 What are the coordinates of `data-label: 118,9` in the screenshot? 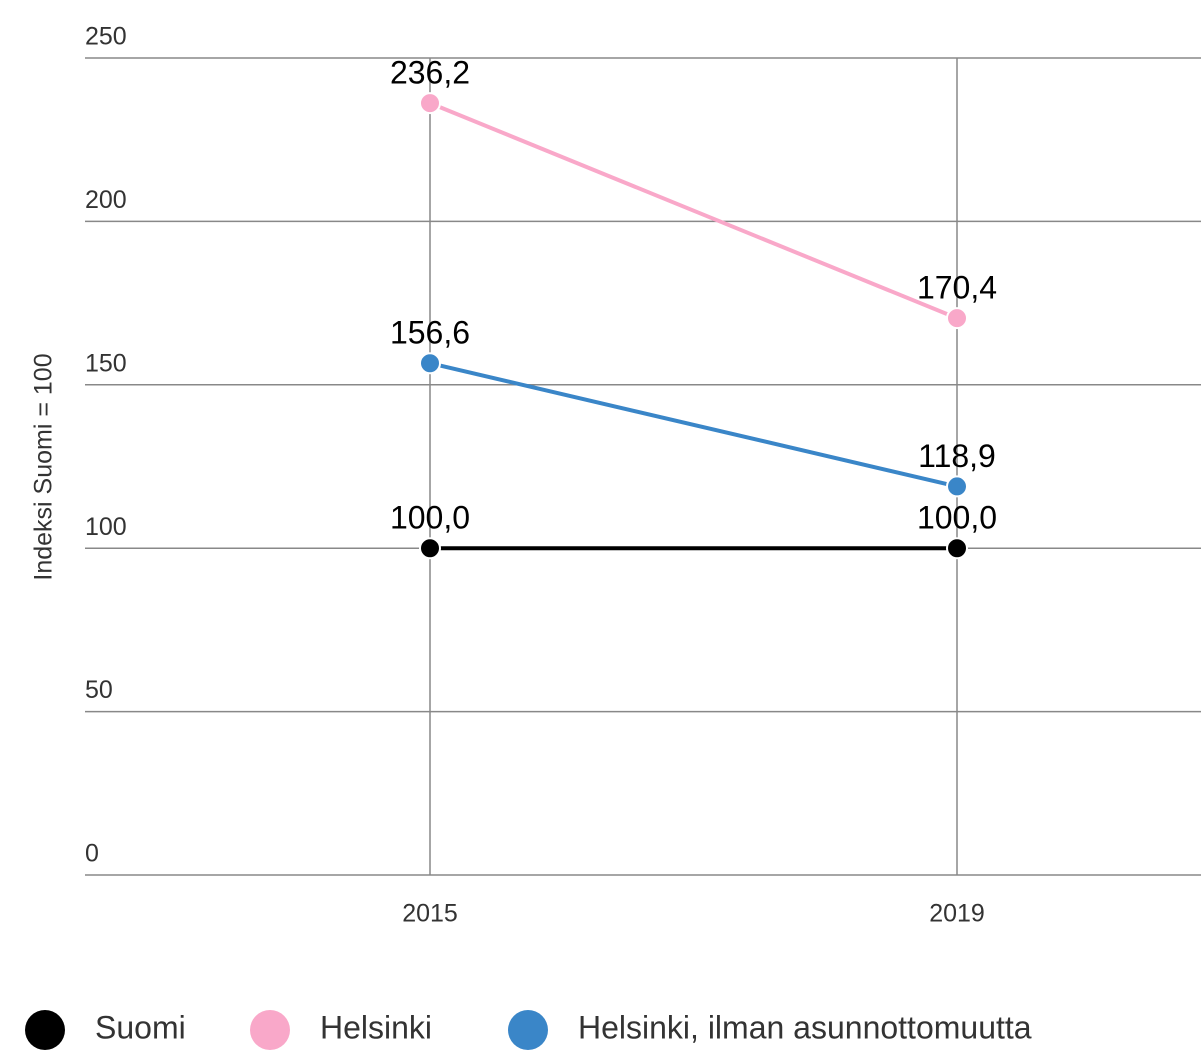 It's located at (957, 456).